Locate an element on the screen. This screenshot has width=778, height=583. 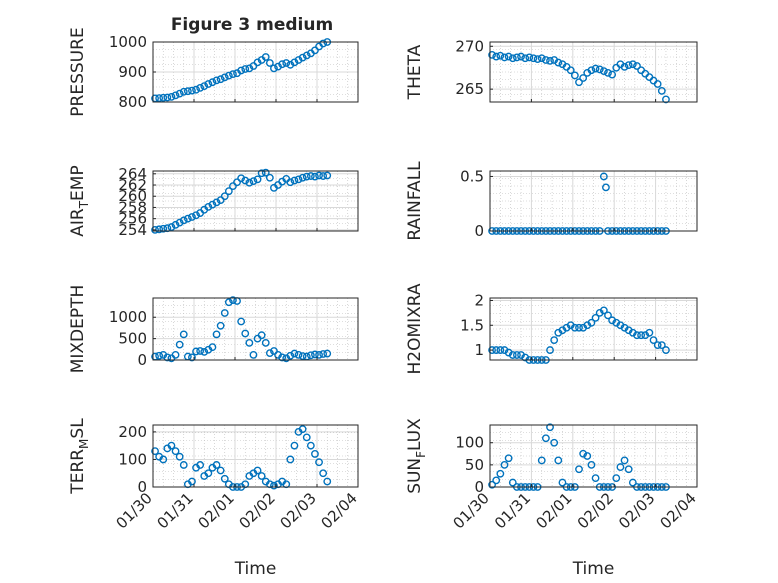
y-tick-label: 265 is located at coordinates (469, 89).